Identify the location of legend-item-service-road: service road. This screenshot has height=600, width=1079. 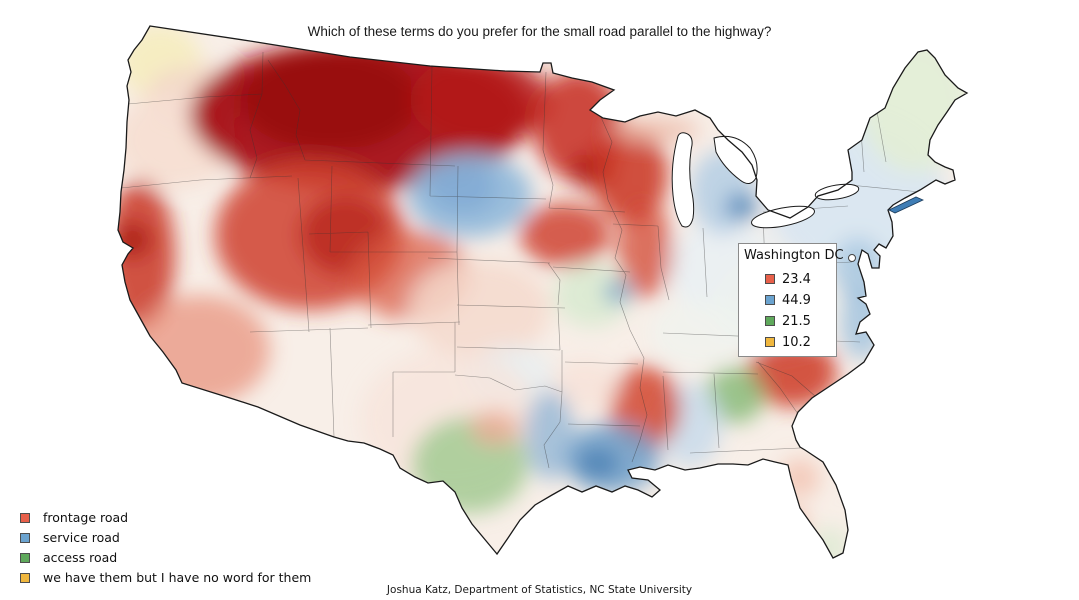
(165, 537).